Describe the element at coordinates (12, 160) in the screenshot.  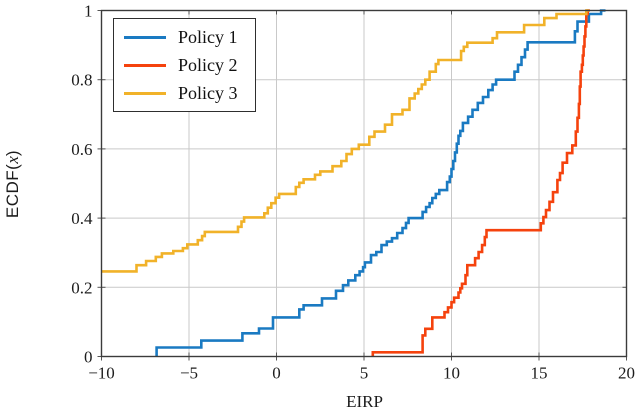
I see `y-axis-label-var: x` at that location.